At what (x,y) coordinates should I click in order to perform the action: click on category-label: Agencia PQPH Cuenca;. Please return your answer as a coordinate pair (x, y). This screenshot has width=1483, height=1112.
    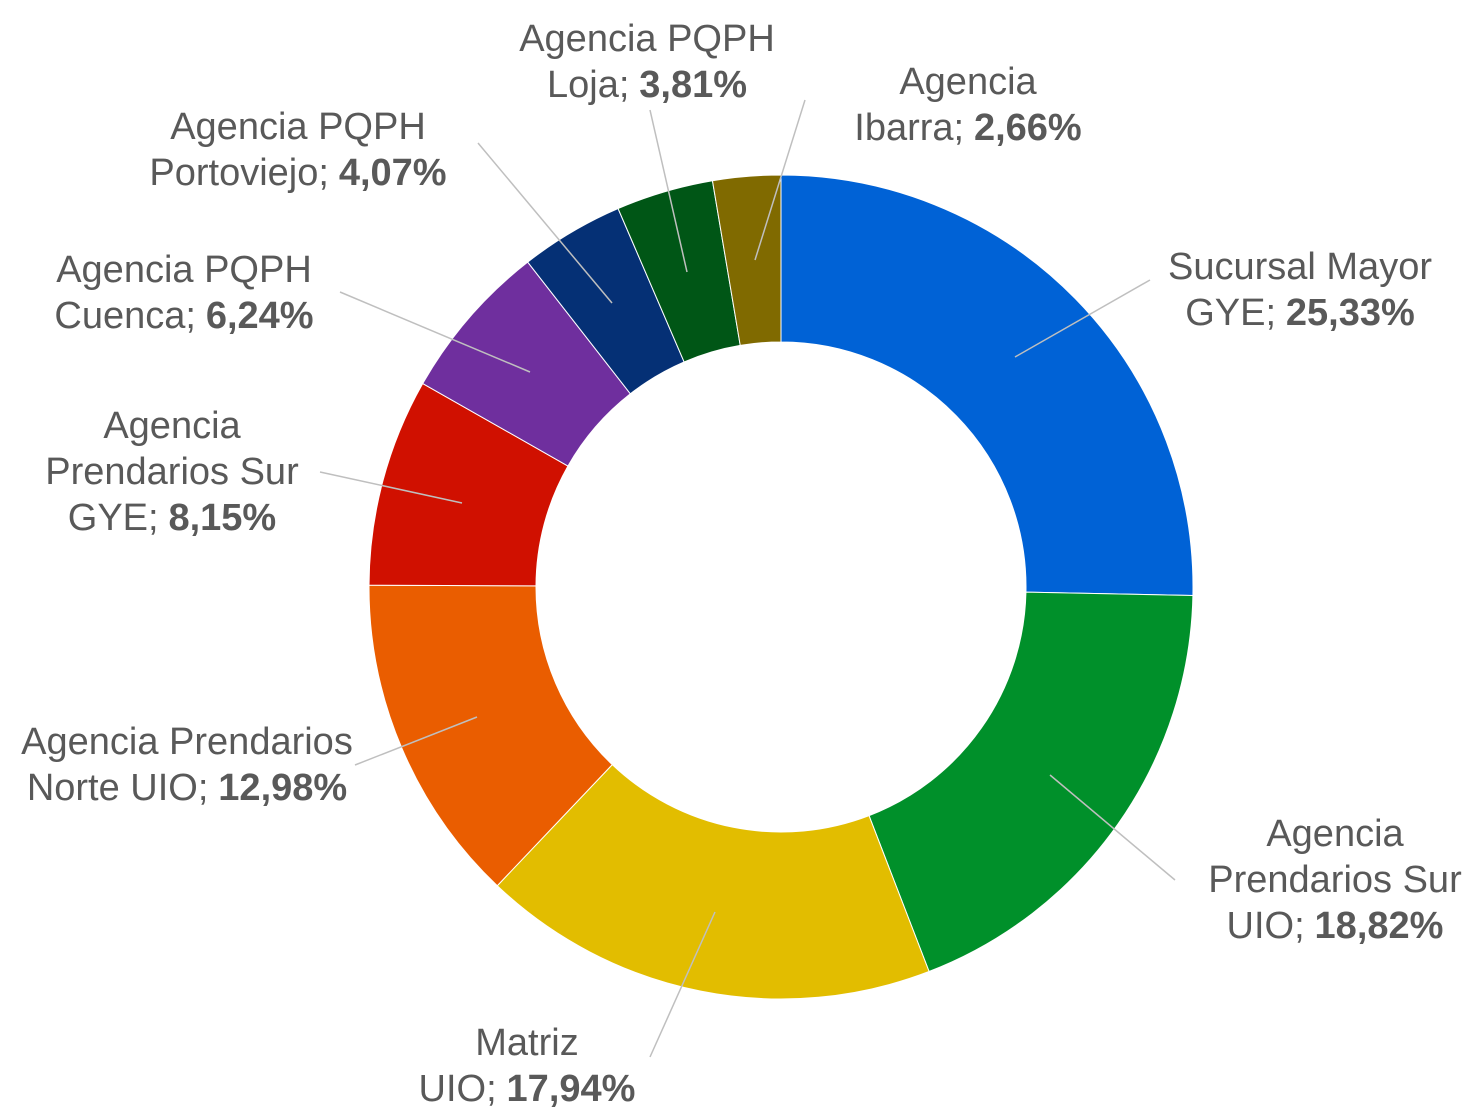
    Looking at the image, I should click on (183, 293).